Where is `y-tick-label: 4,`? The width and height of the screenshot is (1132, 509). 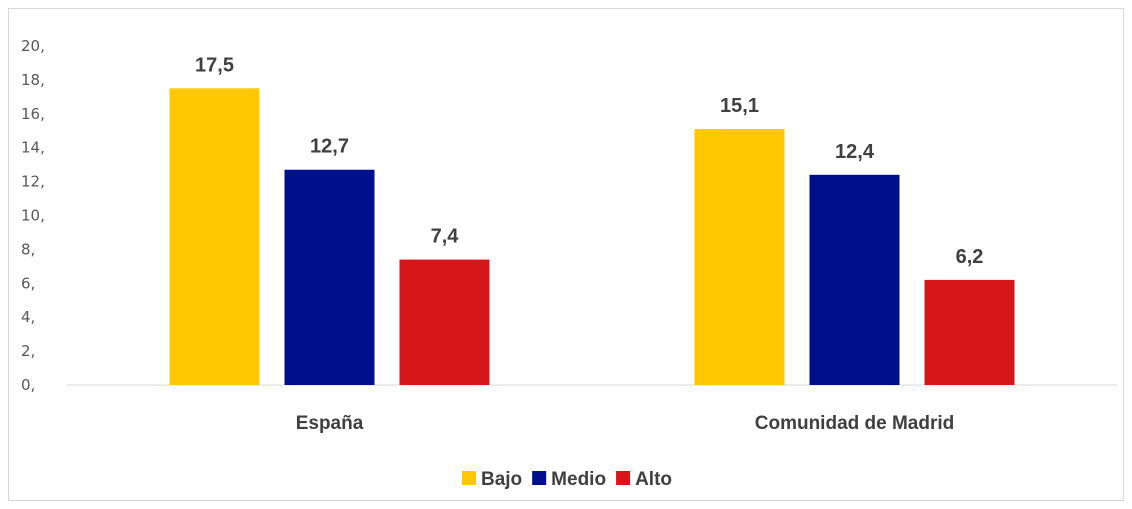 y-tick-label: 4, is located at coordinates (28, 317).